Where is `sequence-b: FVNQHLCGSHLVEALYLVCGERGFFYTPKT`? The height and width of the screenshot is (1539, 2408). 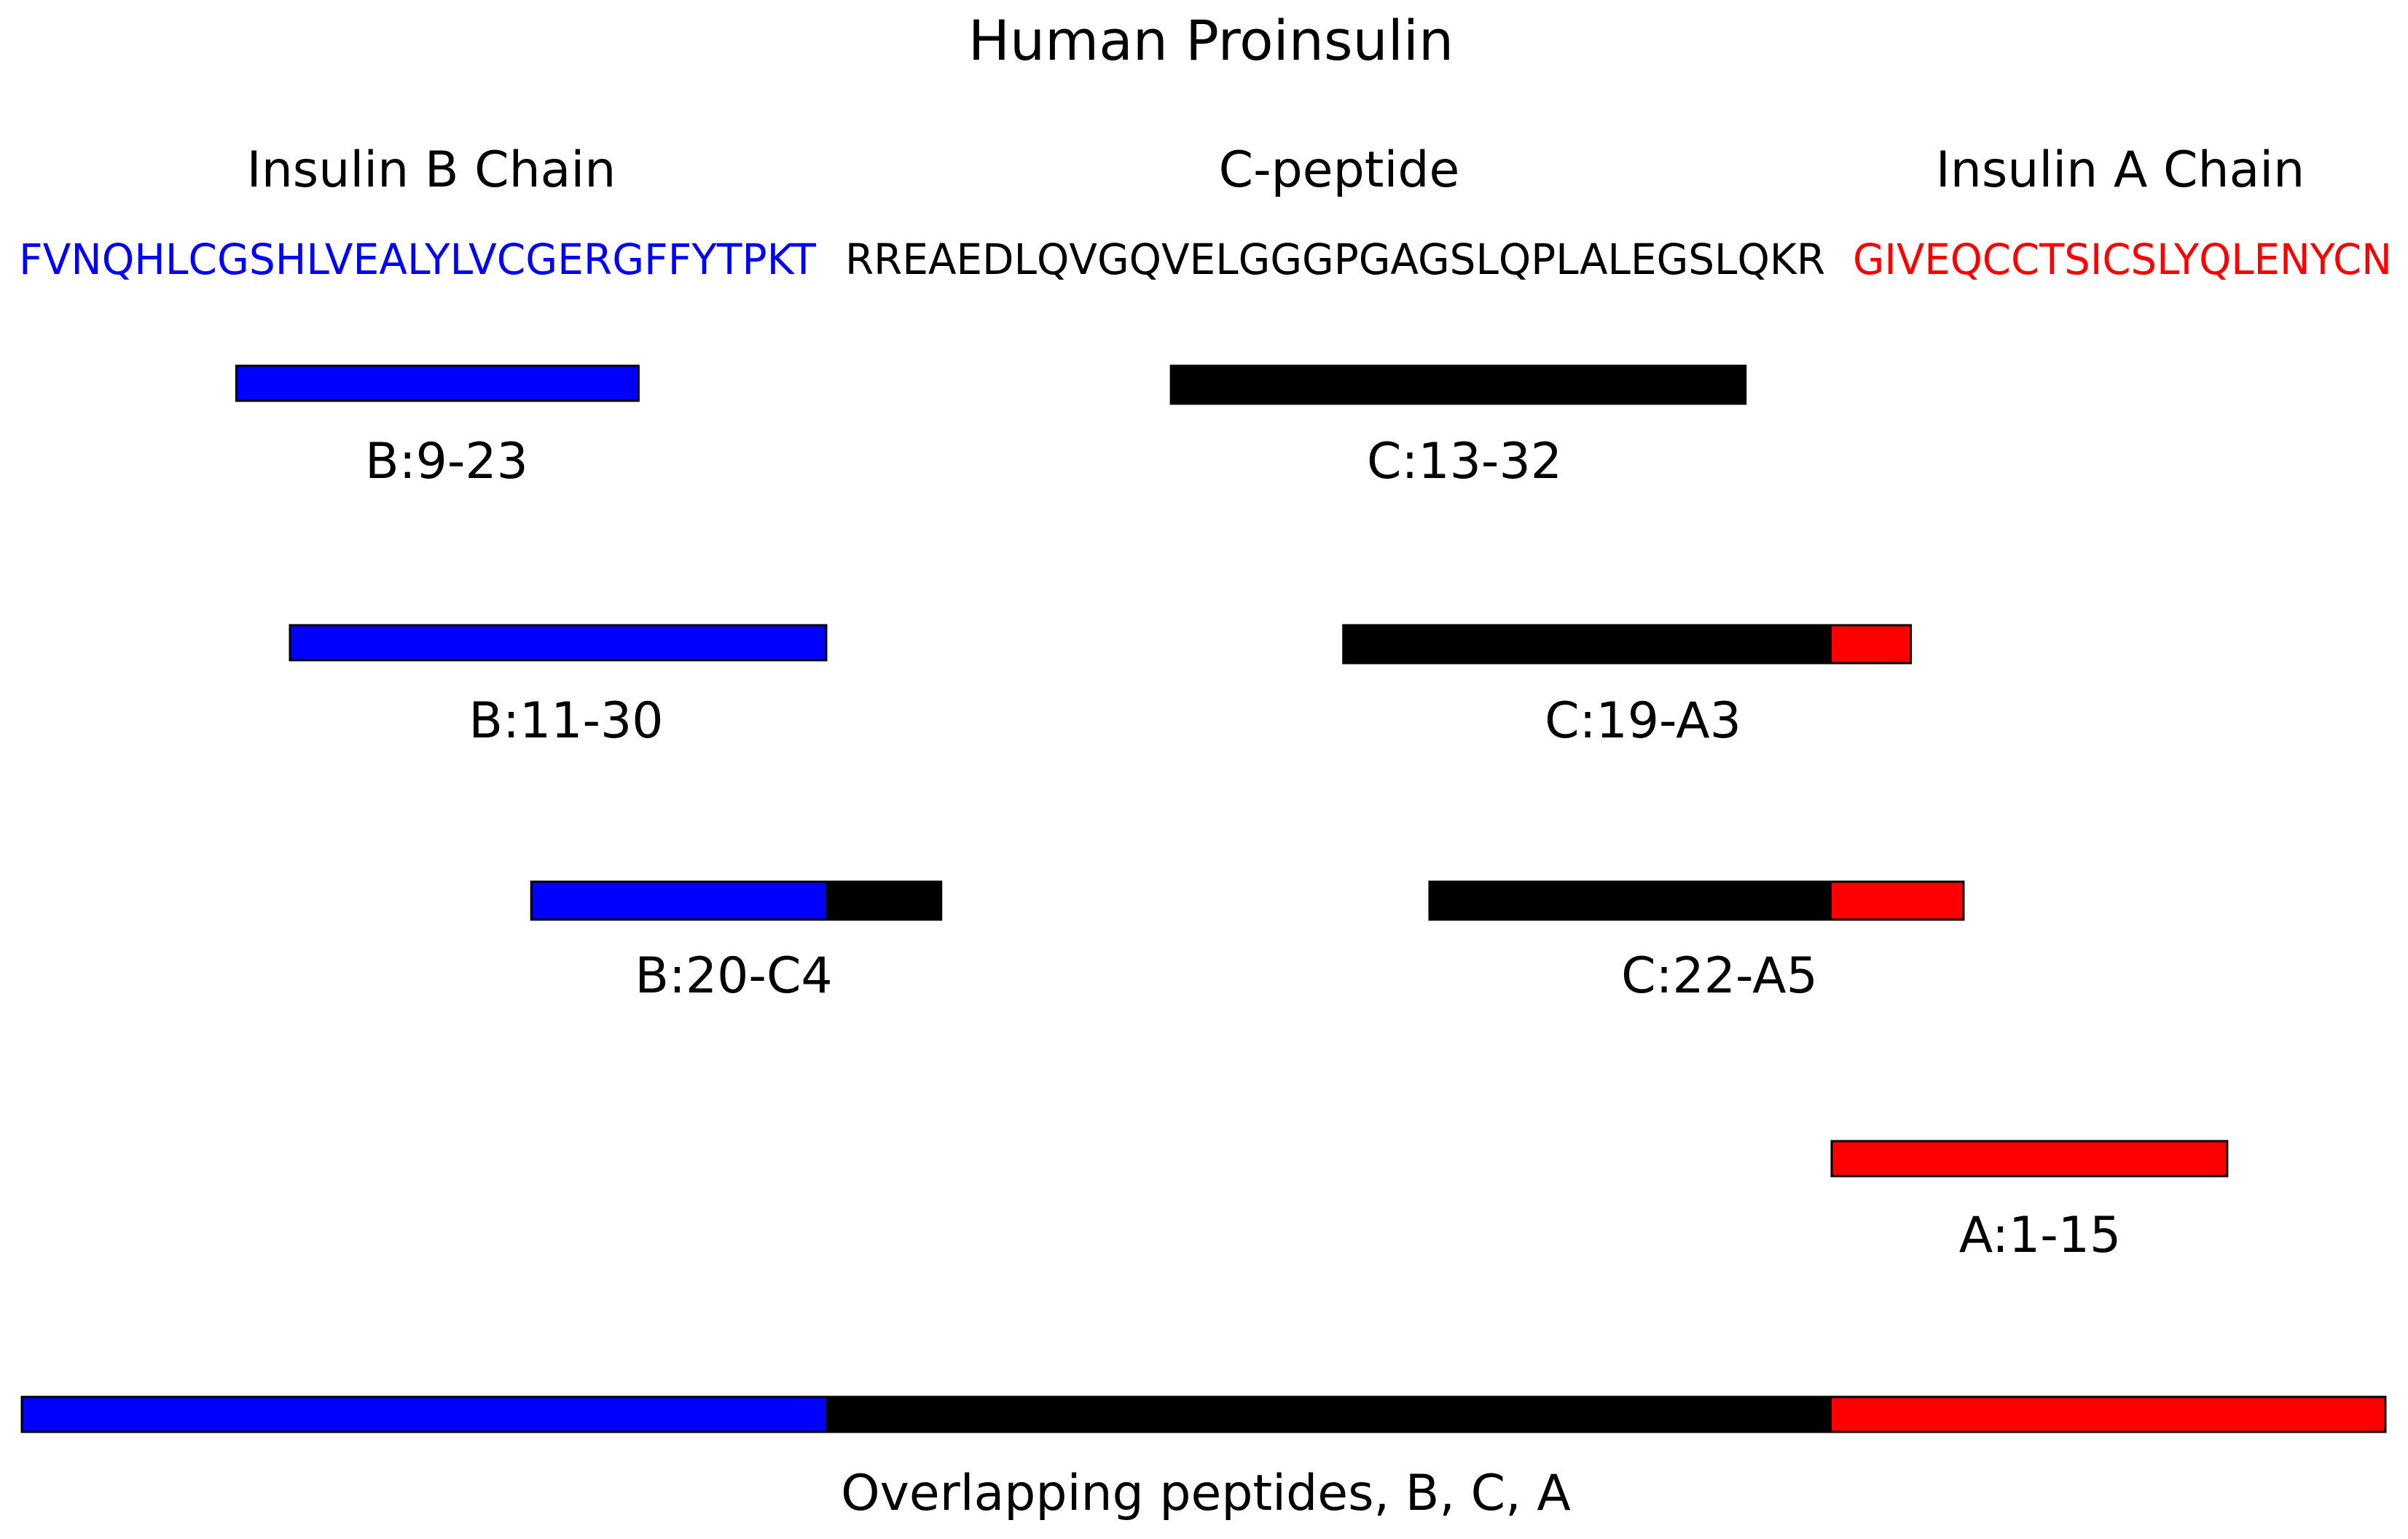
sequence-b: FVNQHLCGSHLVEALYLVCGERGFFYTPKT is located at coordinates (418, 259).